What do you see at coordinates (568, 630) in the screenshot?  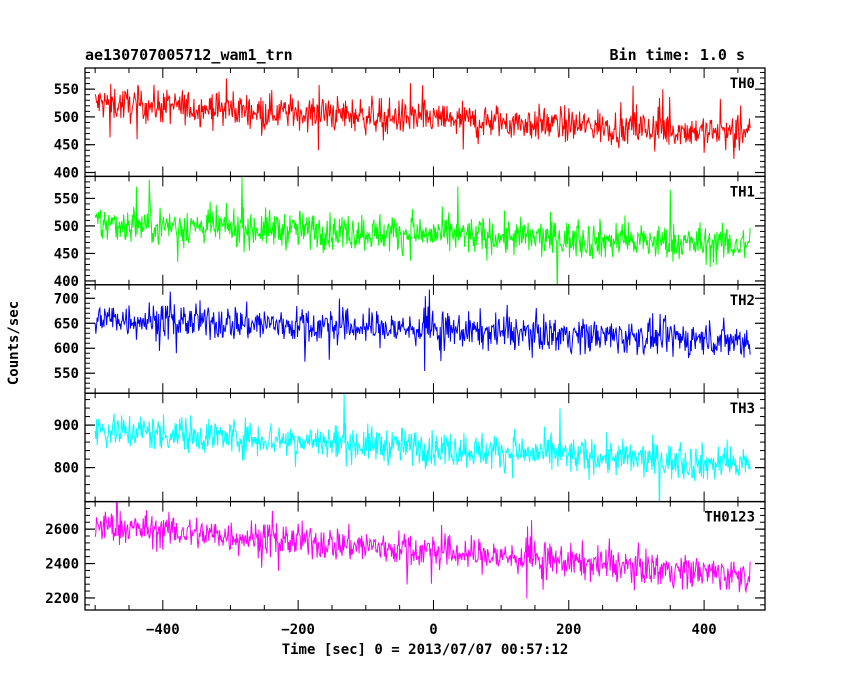 I see `x-tick-label: 200` at bounding box center [568, 630].